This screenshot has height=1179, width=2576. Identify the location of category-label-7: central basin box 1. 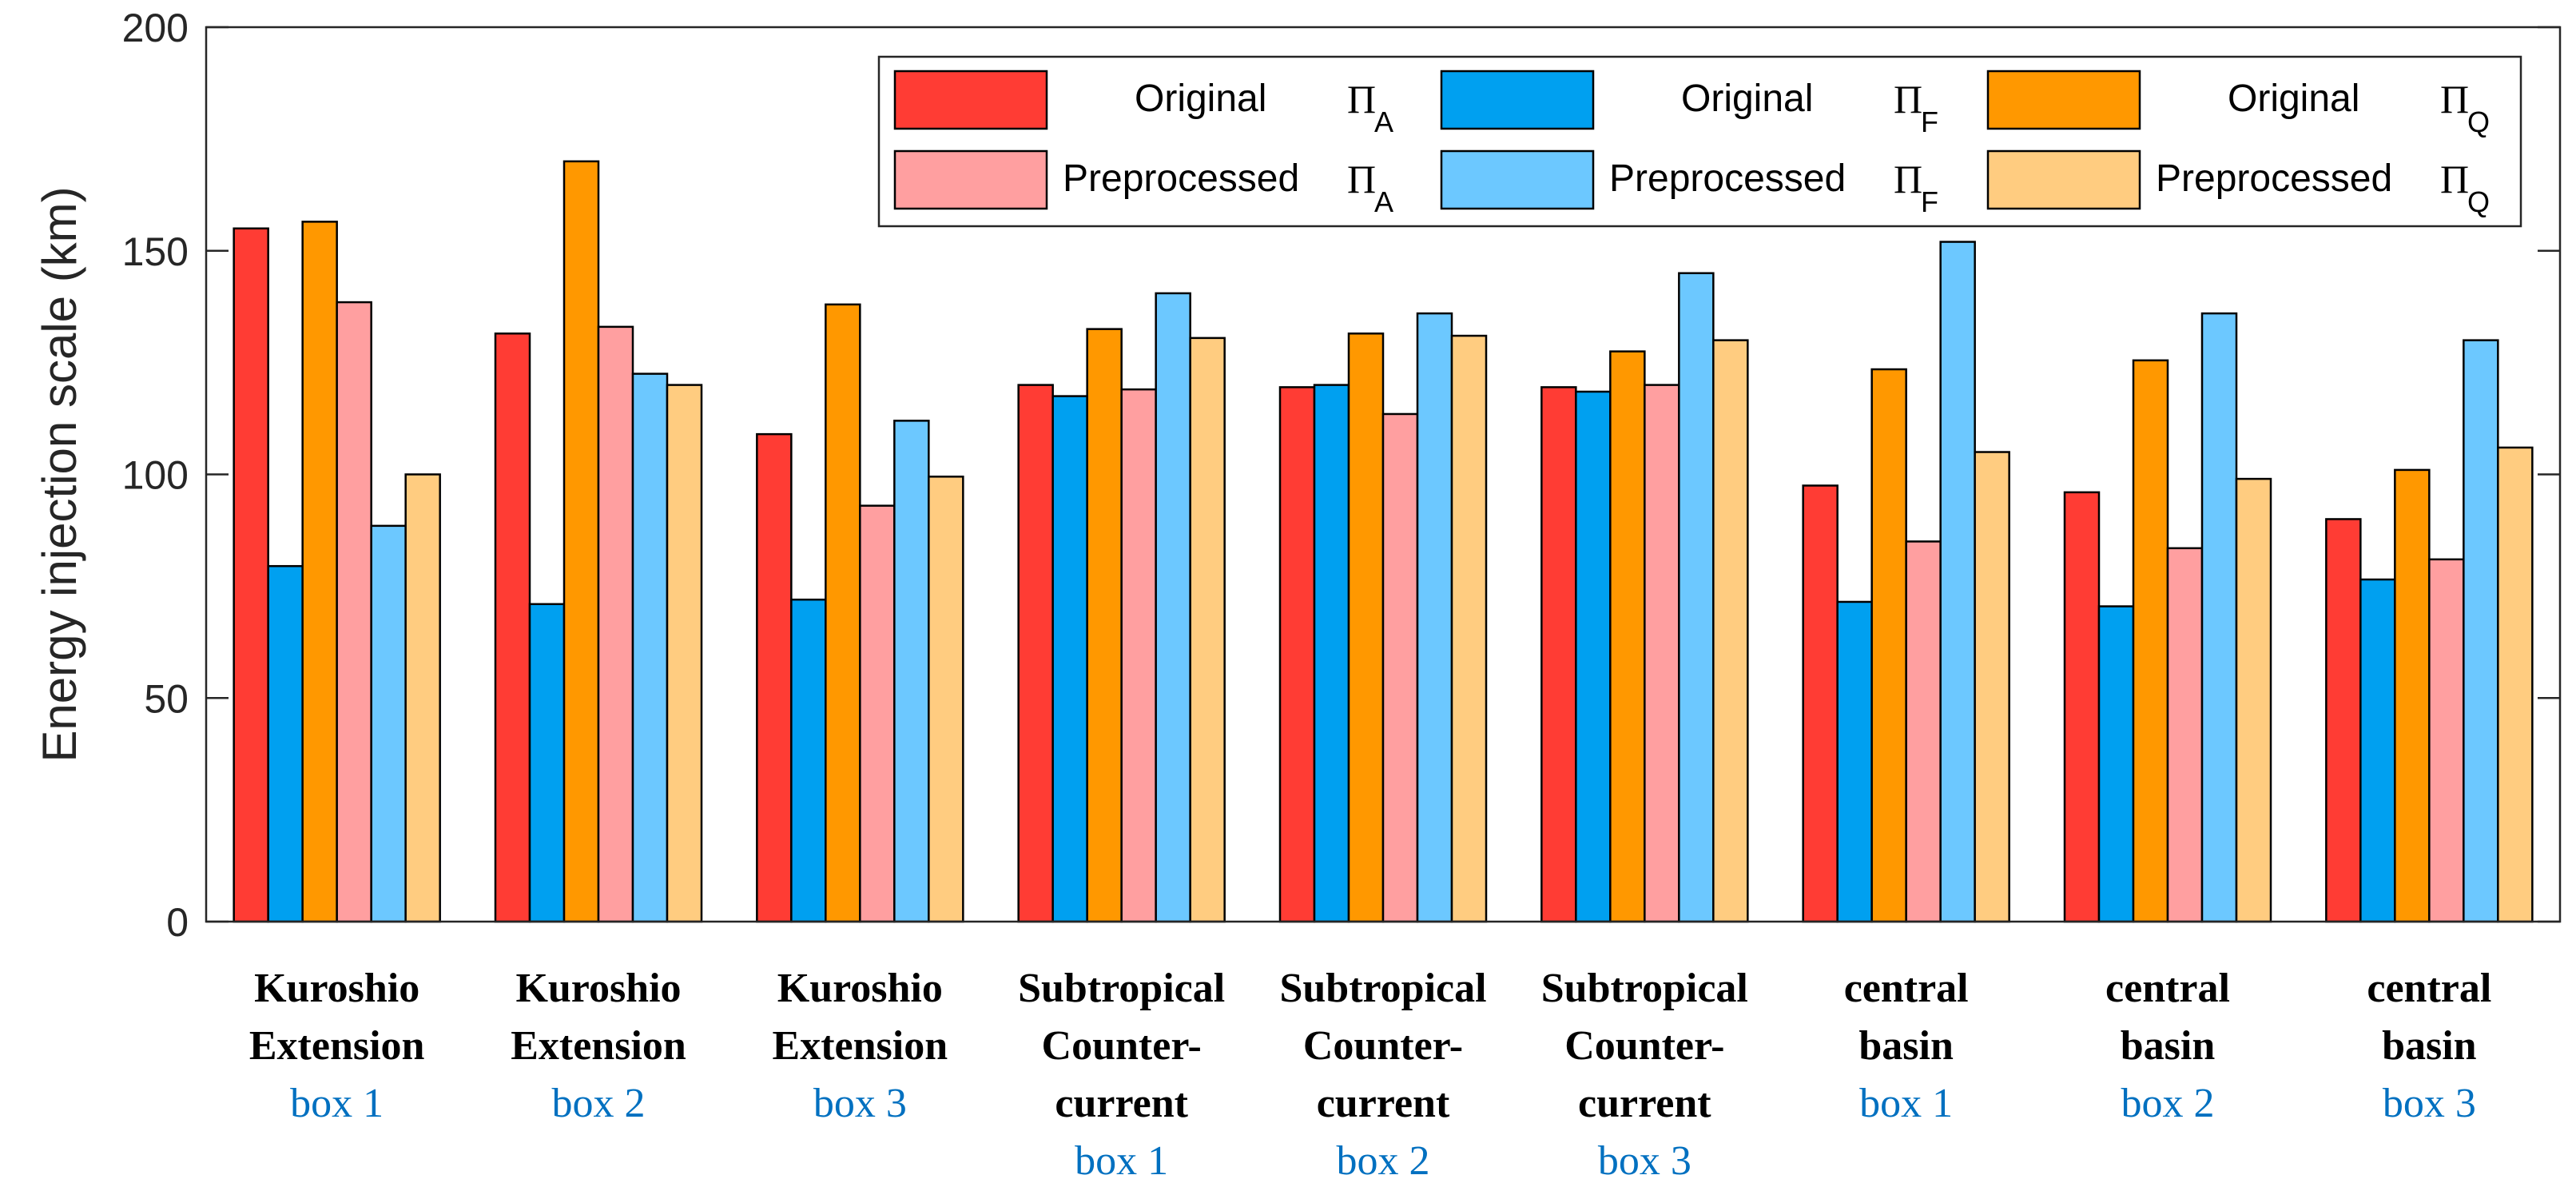
(1906, 1046).